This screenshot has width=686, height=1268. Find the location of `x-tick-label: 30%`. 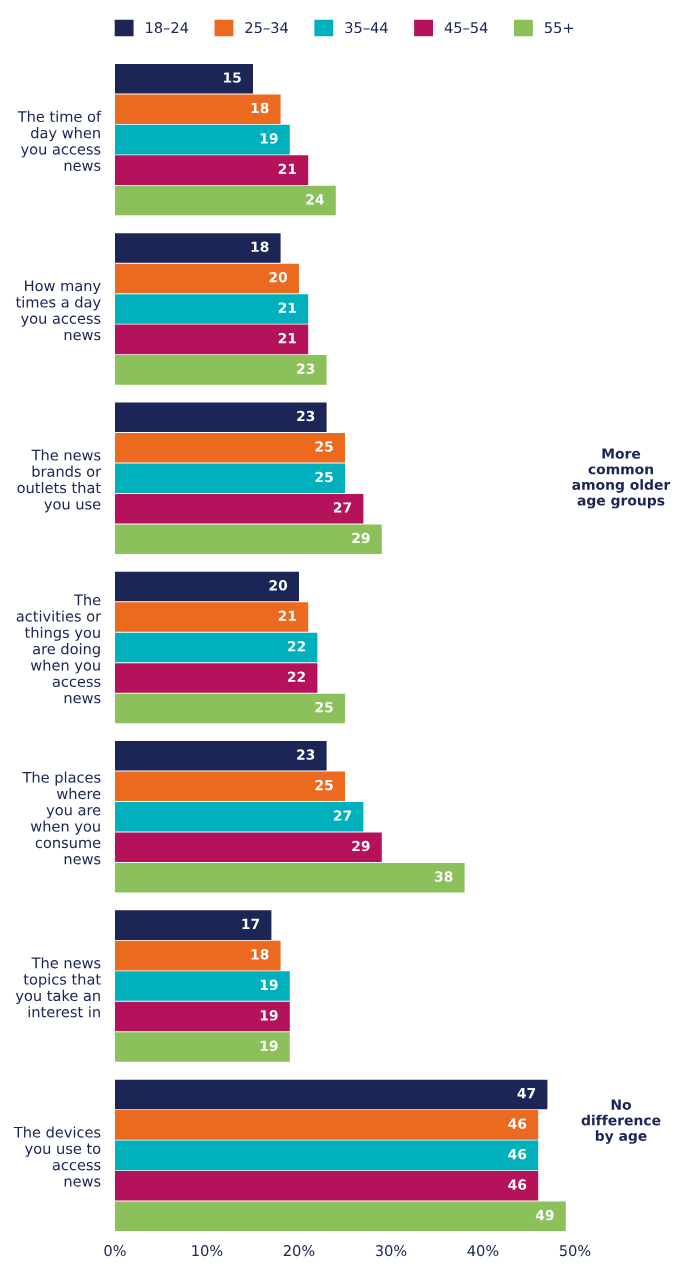

x-tick-label: 30% is located at coordinates (391, 1251).